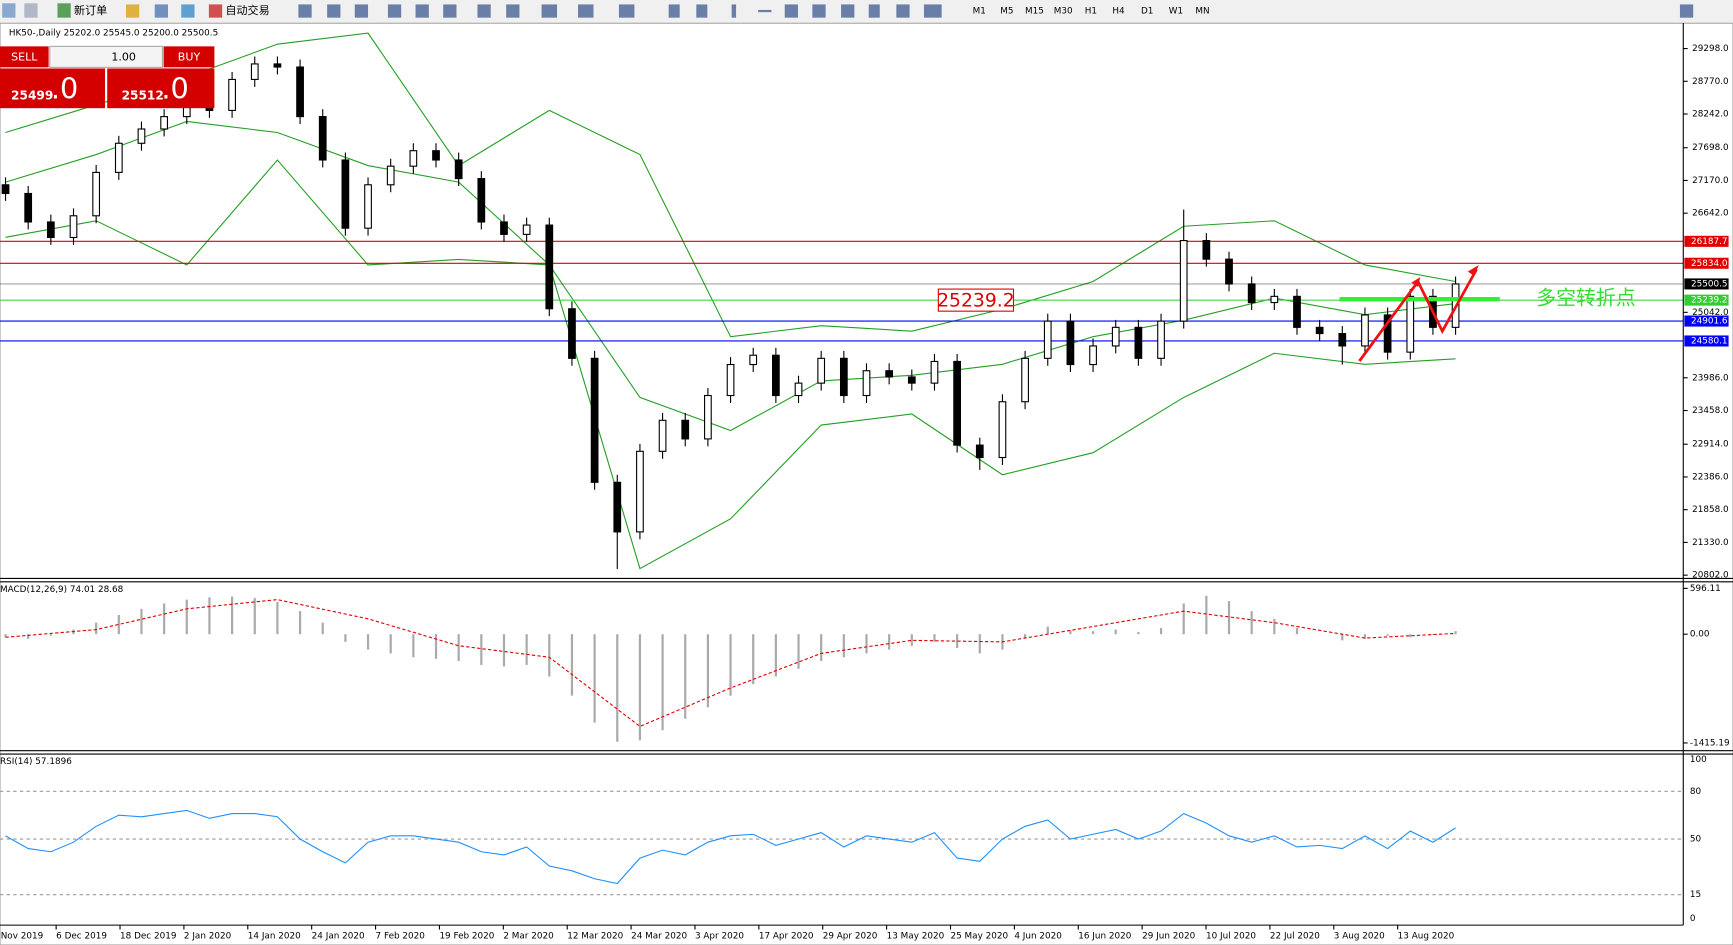 The image size is (1733, 945). Describe the element at coordinates (1710, 214) in the screenshot. I see `y-tick-label: 26642.0` at that location.